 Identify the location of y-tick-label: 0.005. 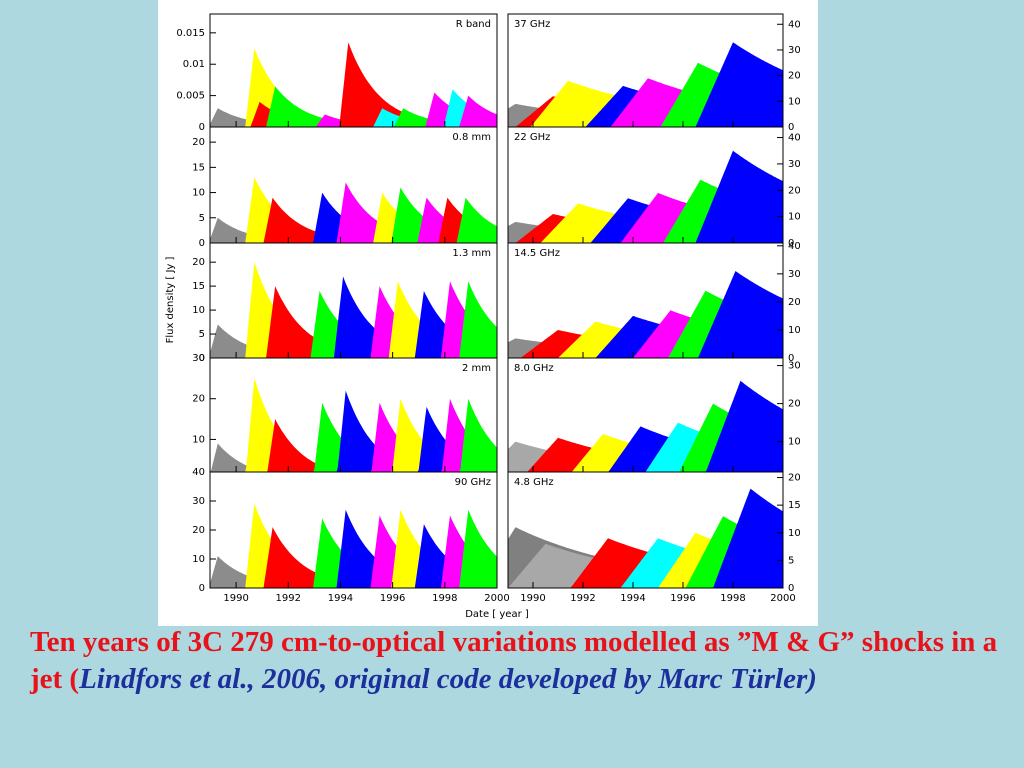
(190, 96).